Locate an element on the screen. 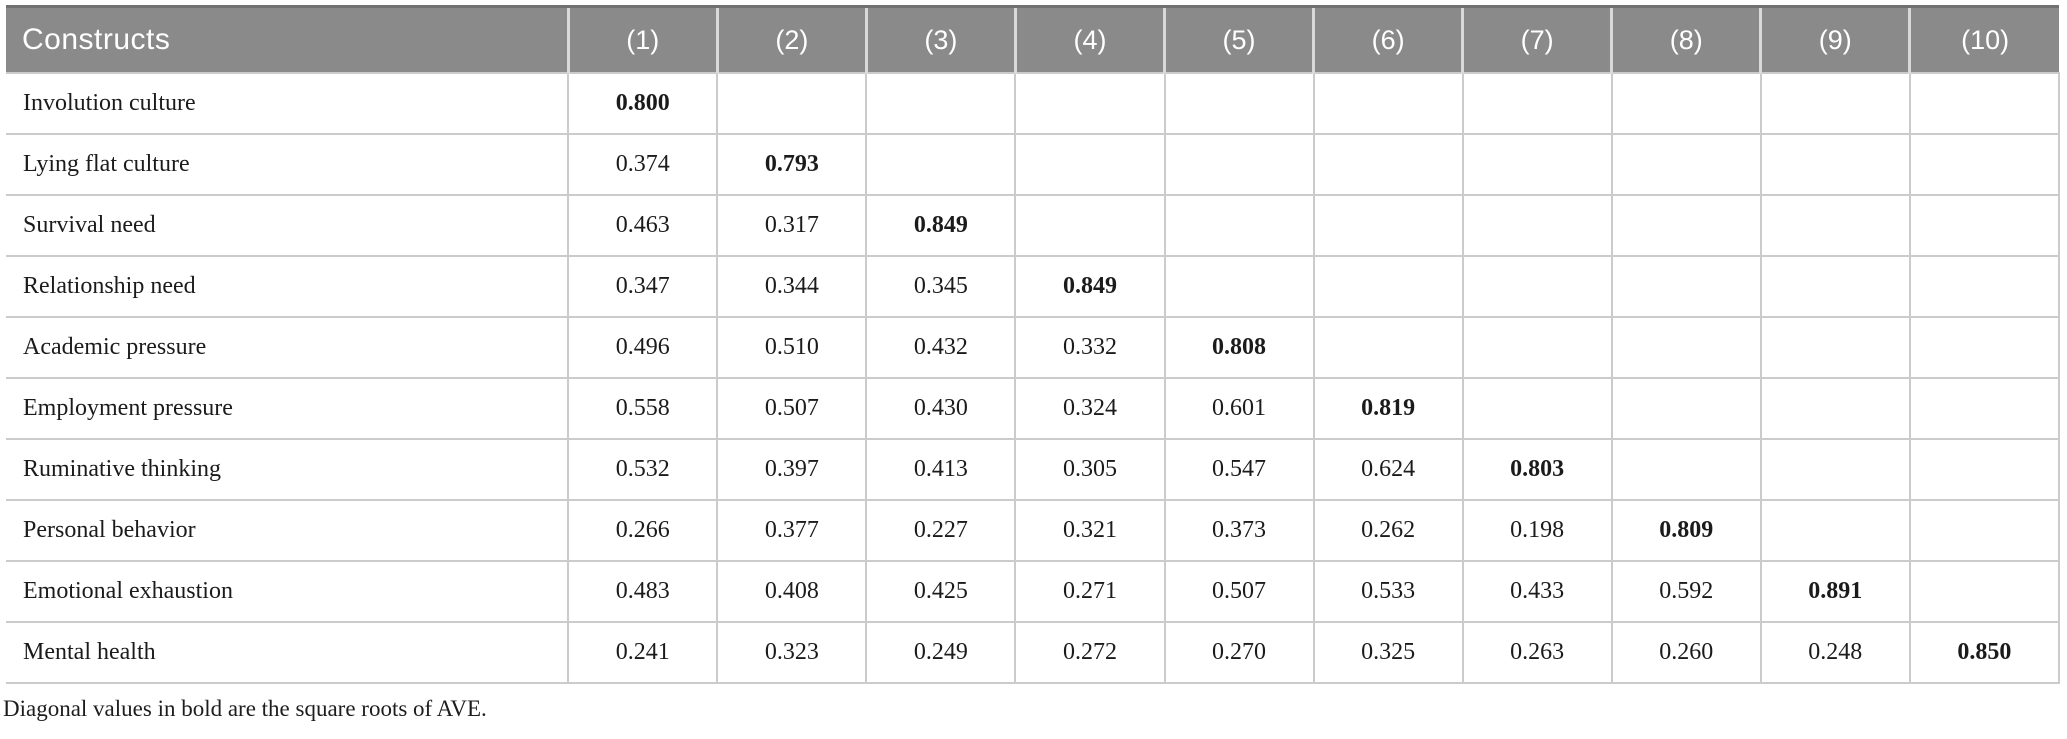  row-label: Academic pressure is located at coordinates (288, 347).